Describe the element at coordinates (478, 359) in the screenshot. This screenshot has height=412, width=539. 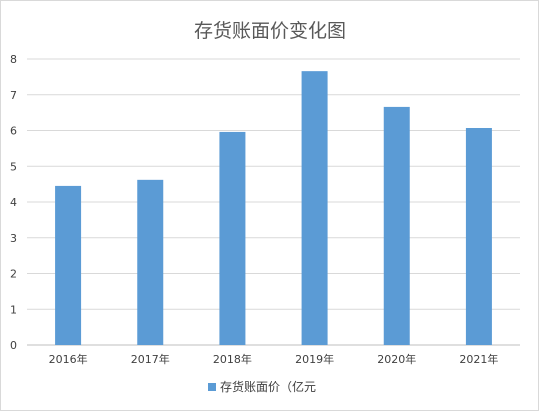
I see `x-tick-label: 2021年` at that location.